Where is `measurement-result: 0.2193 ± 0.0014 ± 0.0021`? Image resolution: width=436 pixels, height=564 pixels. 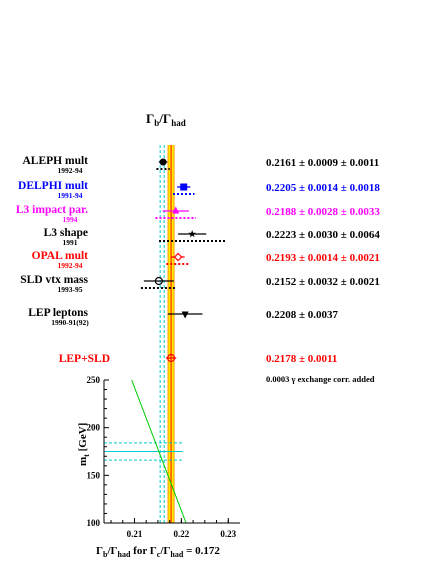 measurement-result: 0.2193 ± 0.0014 ± 0.0021 is located at coordinates (323, 258).